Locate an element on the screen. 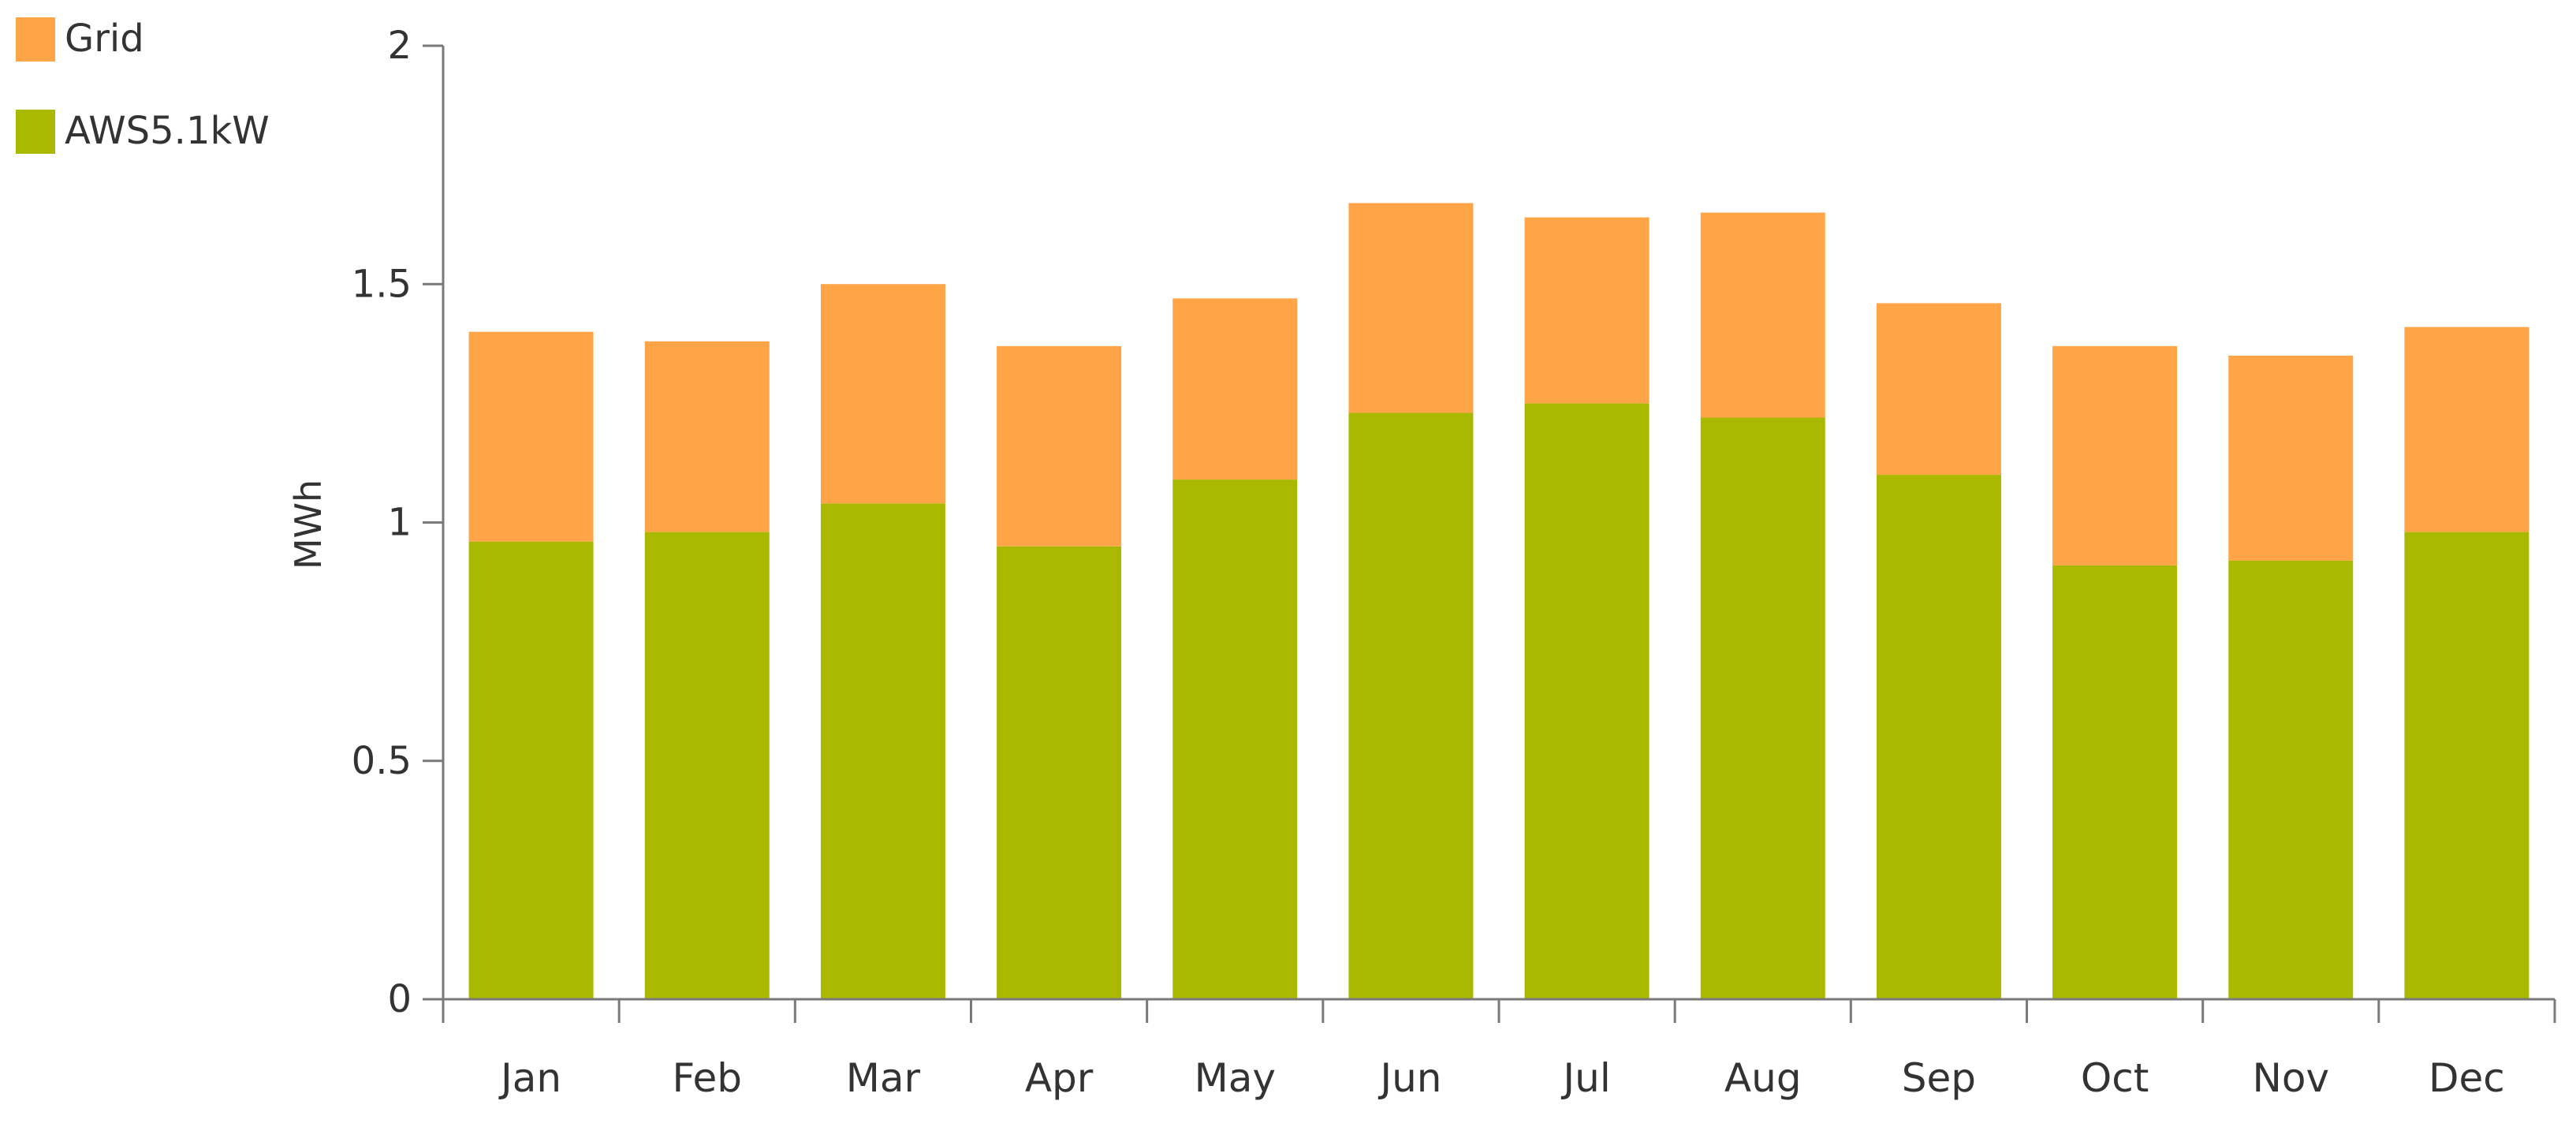 Image resolution: width=2576 pixels, height=1127 pixels. bar-grid-mar is located at coordinates (882, 394).